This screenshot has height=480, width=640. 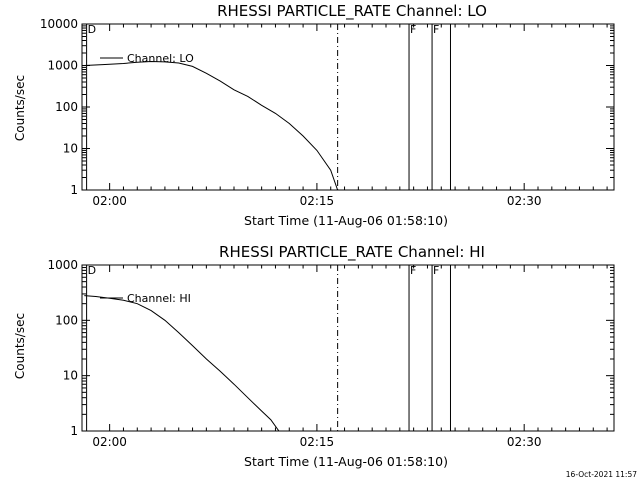 What do you see at coordinates (352, 252) in the screenshot?
I see `chart-title: RHESSI PARTICLE_RATE Channel: HI` at bounding box center [352, 252].